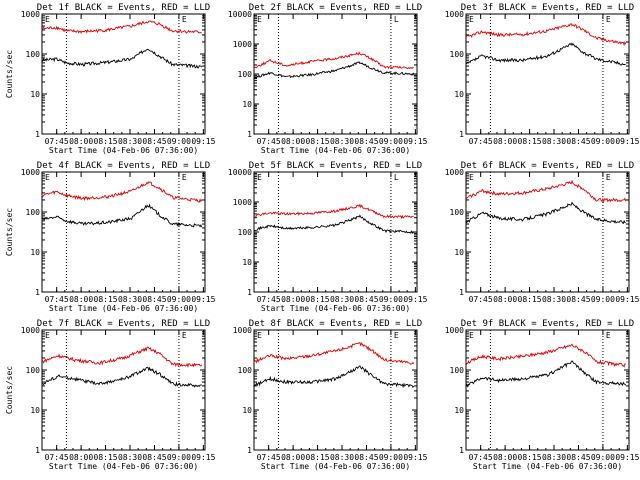 This screenshot has width=640, height=480. I want to click on panel-title: Det 4f BLACK = Events, RED = LLD, so click(123, 166).